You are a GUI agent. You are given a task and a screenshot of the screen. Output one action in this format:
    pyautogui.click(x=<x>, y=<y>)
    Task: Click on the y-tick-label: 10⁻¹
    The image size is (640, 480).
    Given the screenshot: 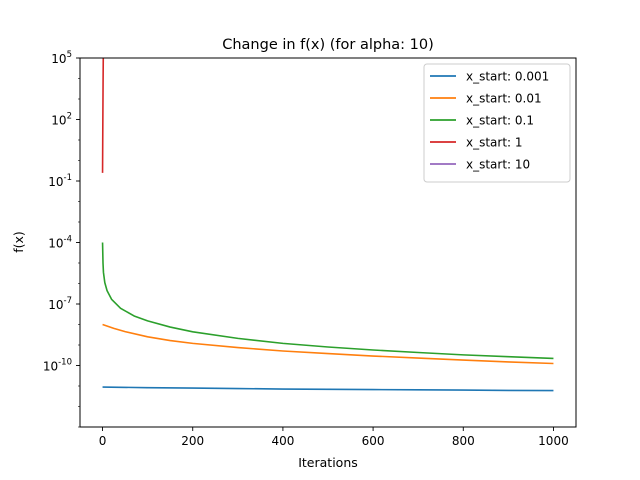 What is the action you would take?
    pyautogui.click(x=60, y=181)
    